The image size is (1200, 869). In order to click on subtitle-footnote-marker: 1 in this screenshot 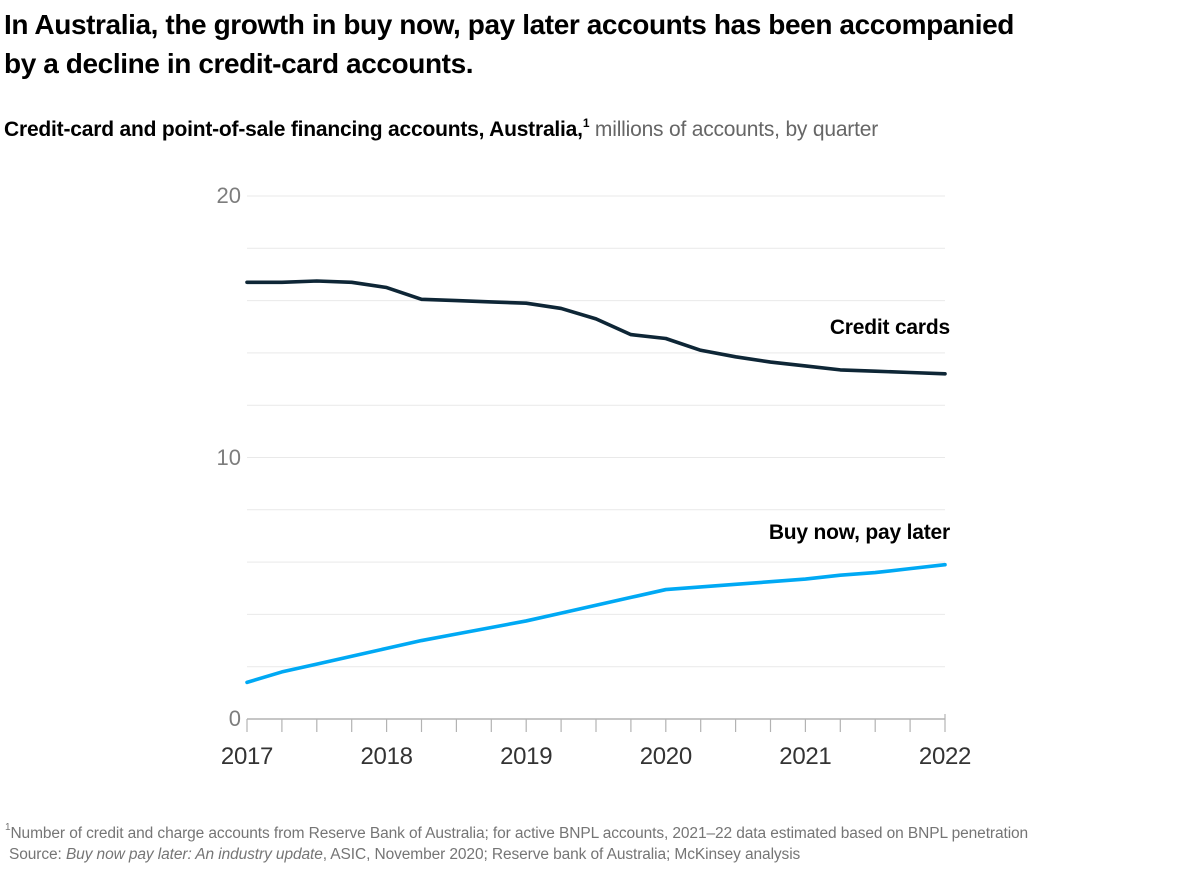, I will do `click(586, 123)`.